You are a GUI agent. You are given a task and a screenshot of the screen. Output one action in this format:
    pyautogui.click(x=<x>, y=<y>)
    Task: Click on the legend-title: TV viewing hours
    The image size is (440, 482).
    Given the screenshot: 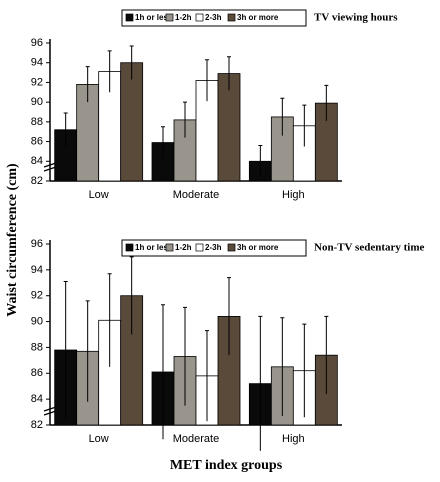 What is the action you would take?
    pyautogui.click(x=356, y=18)
    